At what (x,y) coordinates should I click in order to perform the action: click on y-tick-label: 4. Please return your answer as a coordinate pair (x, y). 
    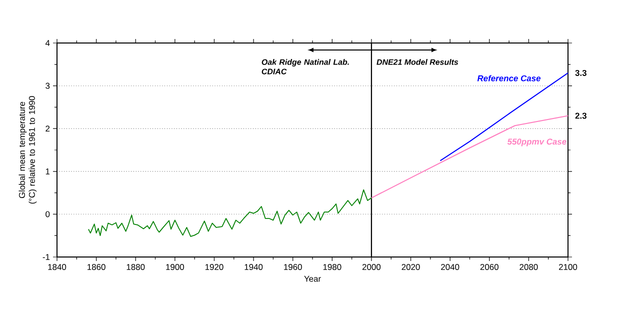
    Looking at the image, I should click on (47, 43).